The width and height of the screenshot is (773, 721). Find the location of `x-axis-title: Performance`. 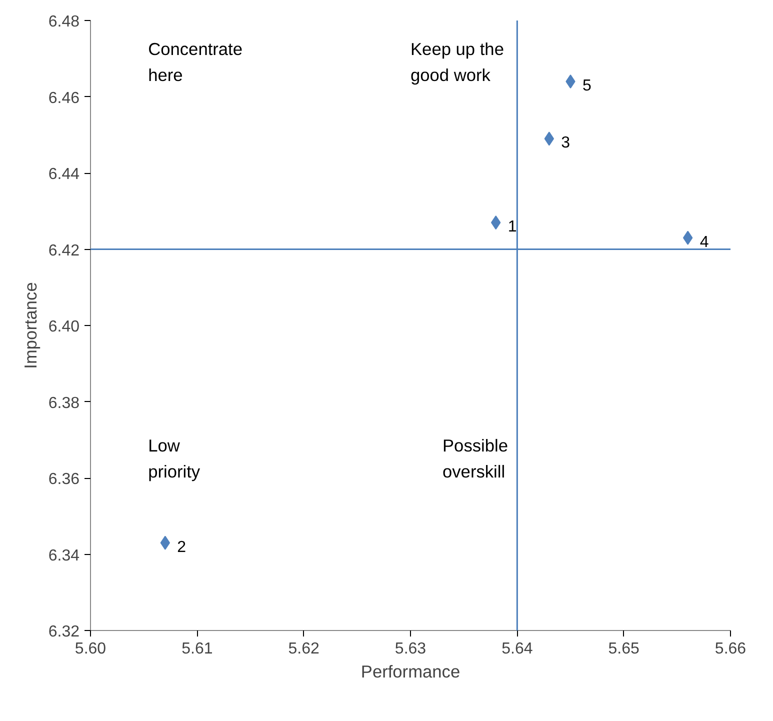

x-axis-title: Performance is located at coordinates (410, 672).